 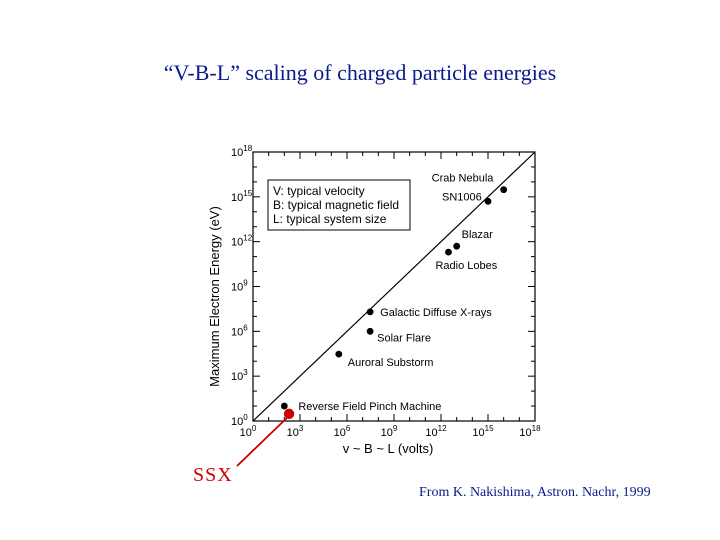 I want to click on y-tick-label: 10⁹, so click(x=239, y=286).